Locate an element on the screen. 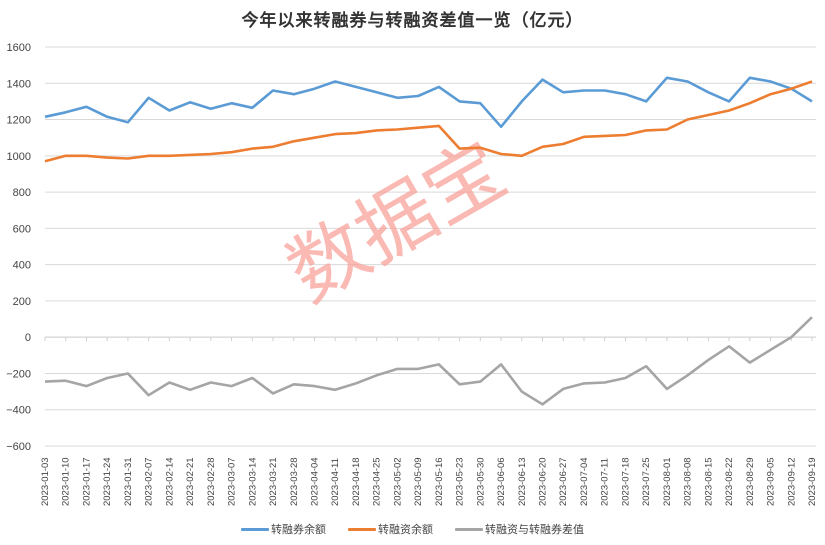  series-line-securities-lending is located at coordinates (428, 102).